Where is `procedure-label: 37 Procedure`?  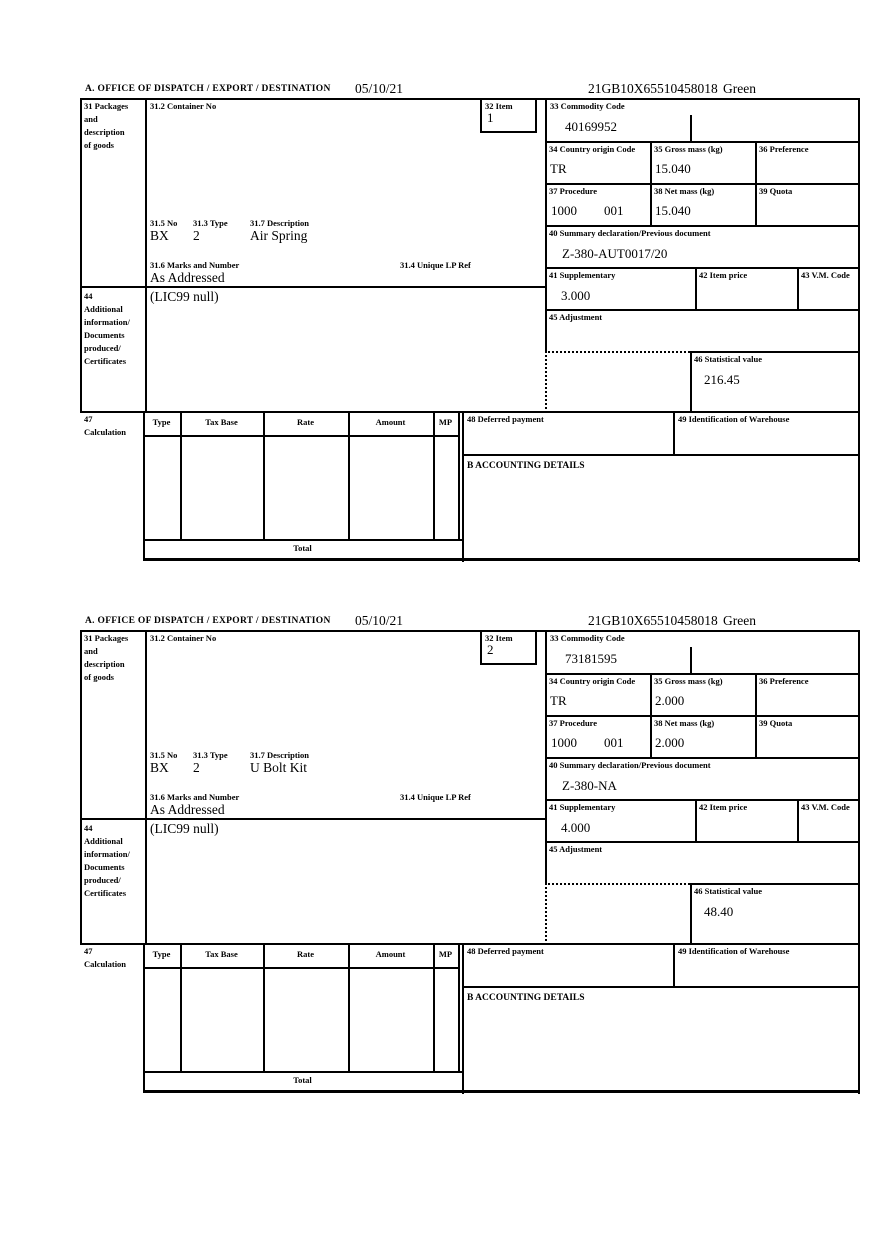 procedure-label: 37 Procedure is located at coordinates (573, 191).